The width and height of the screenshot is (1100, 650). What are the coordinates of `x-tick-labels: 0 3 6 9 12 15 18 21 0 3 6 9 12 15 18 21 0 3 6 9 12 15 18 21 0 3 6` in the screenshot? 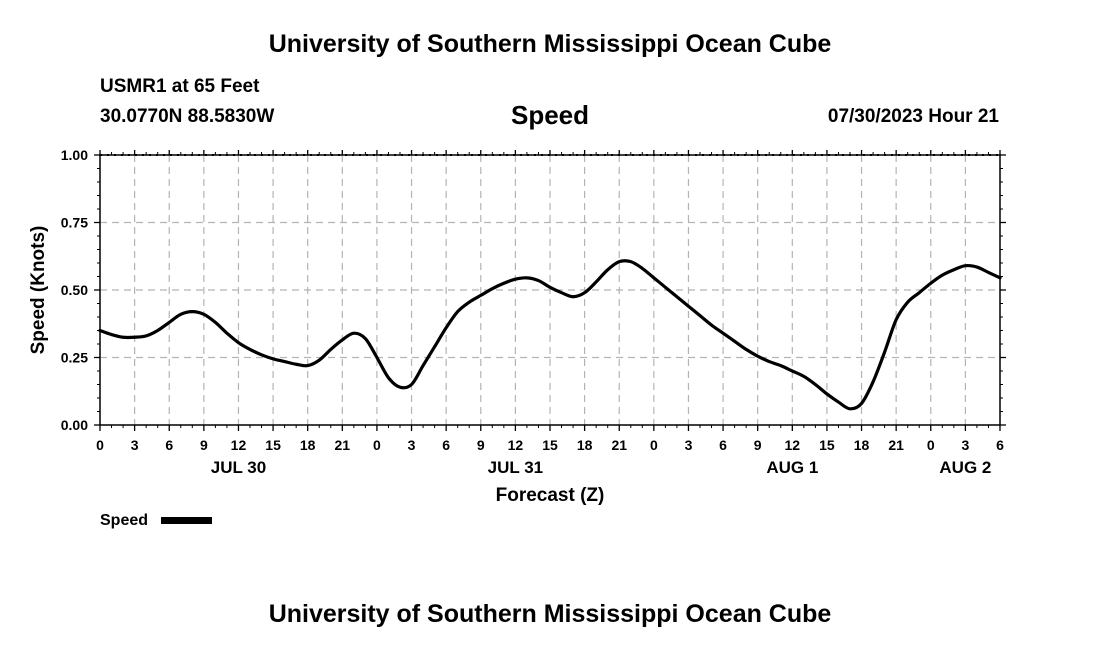 It's located at (550, 445).